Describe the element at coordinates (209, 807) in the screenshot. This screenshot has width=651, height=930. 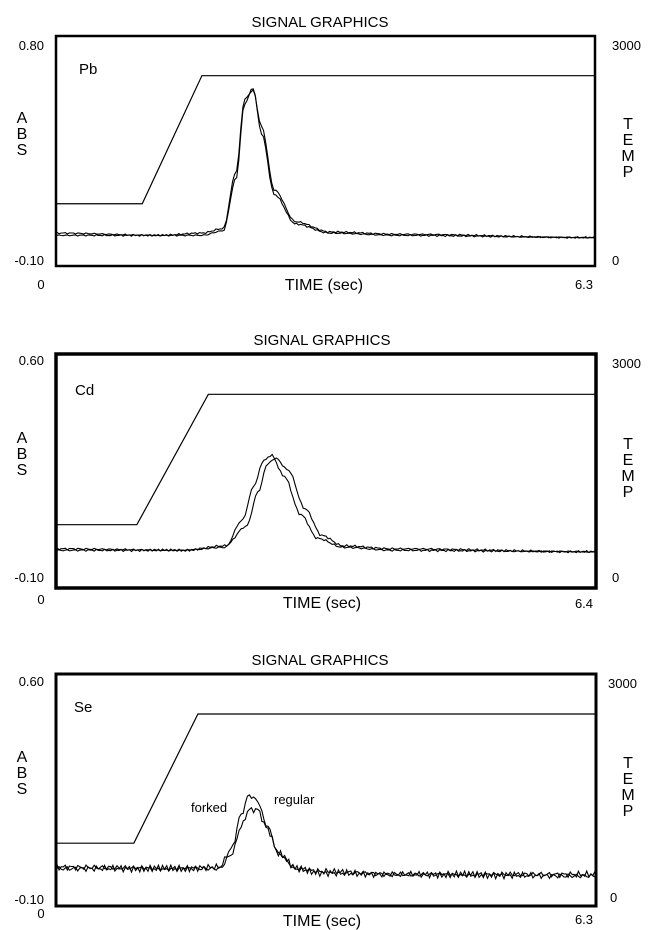
I see `annotation-forked: forked` at that location.